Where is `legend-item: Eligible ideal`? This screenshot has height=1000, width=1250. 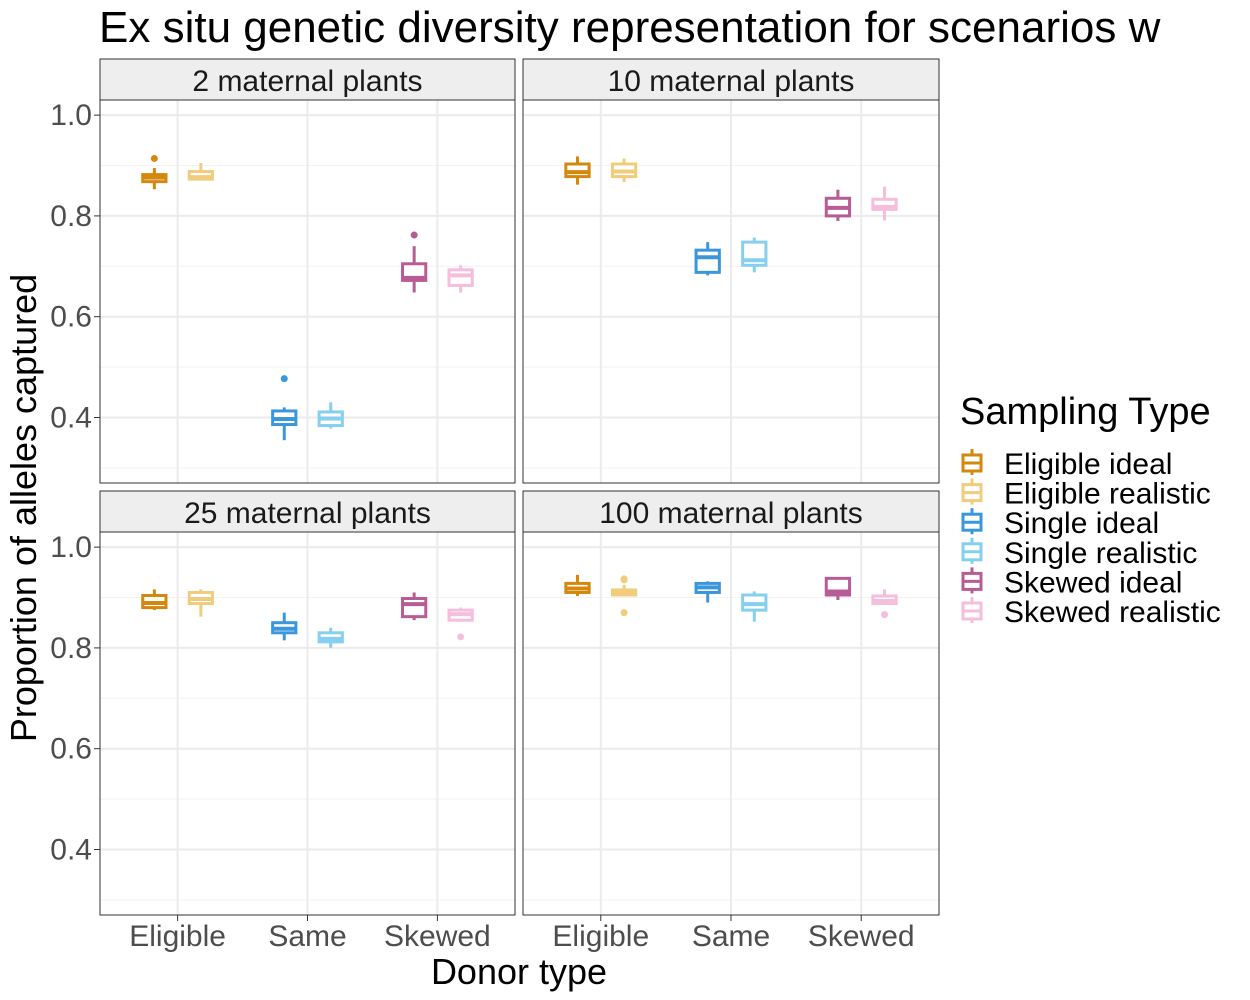 legend-item: Eligible ideal is located at coordinates (1066, 464).